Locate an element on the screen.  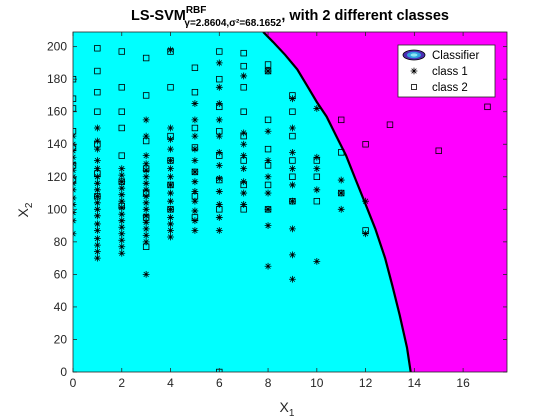
y-tick-label: 40 is located at coordinates (61, 307).